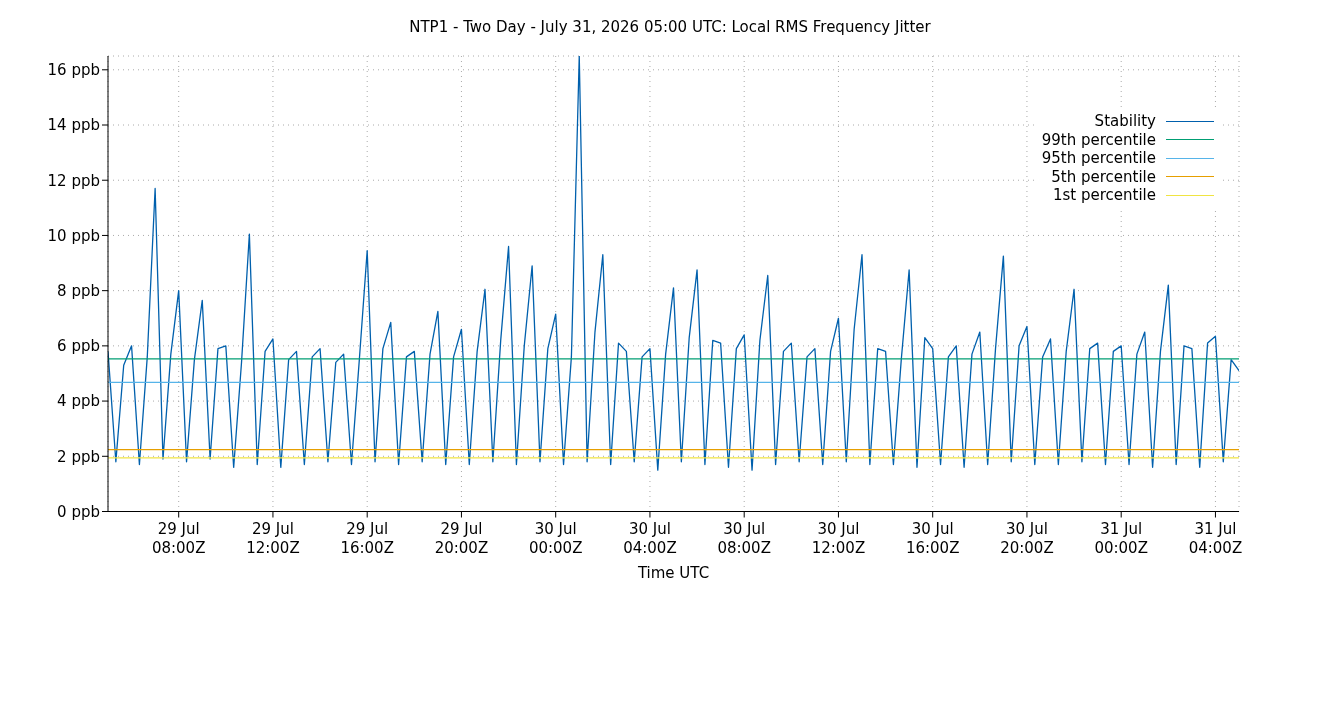  I want to click on y-tick-label: 10 ppb, so click(73, 235).